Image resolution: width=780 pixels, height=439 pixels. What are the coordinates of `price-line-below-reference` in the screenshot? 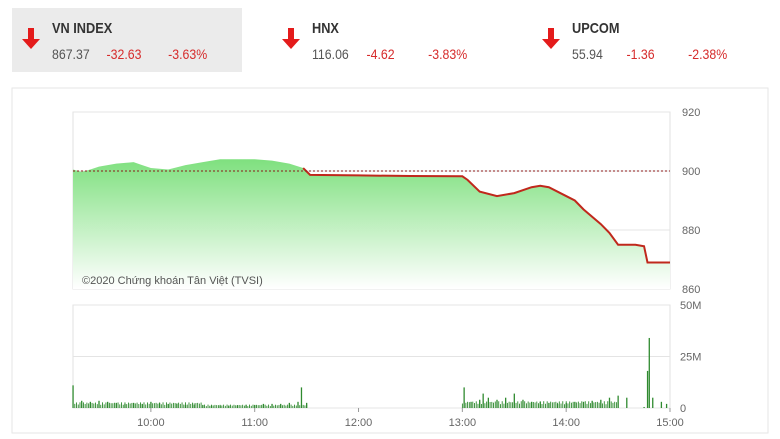 It's located at (486, 215).